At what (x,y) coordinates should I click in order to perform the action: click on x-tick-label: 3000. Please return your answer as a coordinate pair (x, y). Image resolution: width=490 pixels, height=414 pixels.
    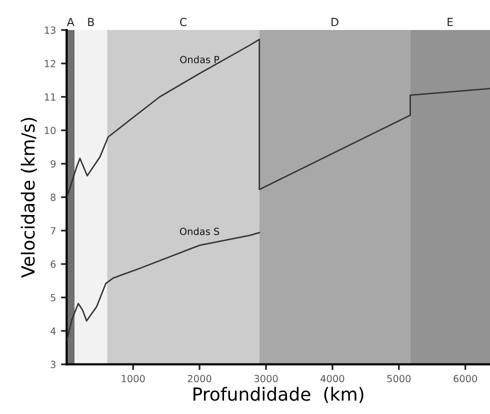
    Looking at the image, I should click on (266, 378).